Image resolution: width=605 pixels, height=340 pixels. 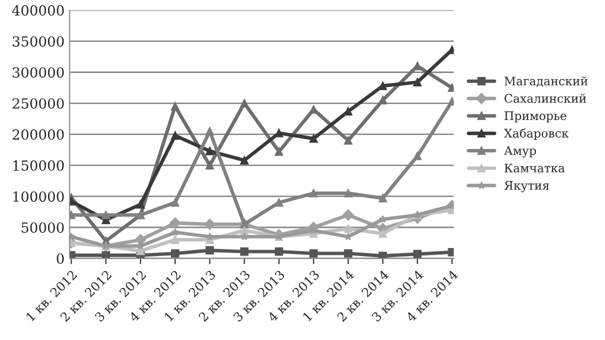 What do you see at coordinates (38, 165) in the screenshot?
I see `y-tick-label: 150000` at bounding box center [38, 165].